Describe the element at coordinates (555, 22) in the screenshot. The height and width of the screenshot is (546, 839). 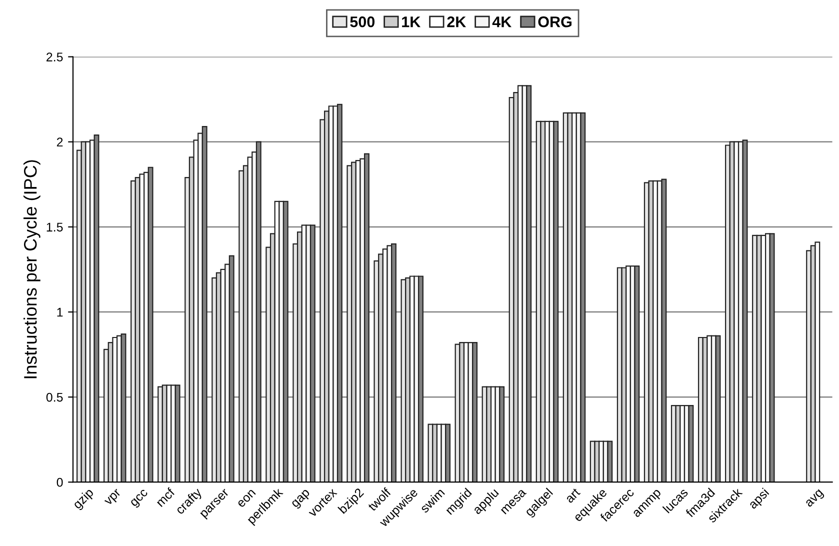
I see `legend-label: ORG` at that location.